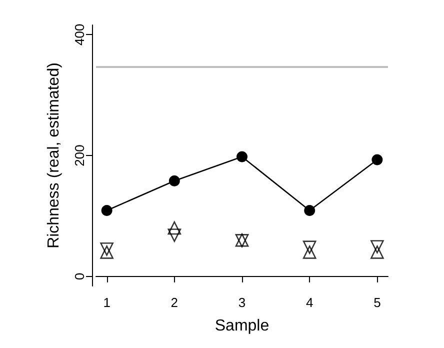 This screenshot has width=444, height=348. I want to click on x-tick-label: 4, so click(310, 302).